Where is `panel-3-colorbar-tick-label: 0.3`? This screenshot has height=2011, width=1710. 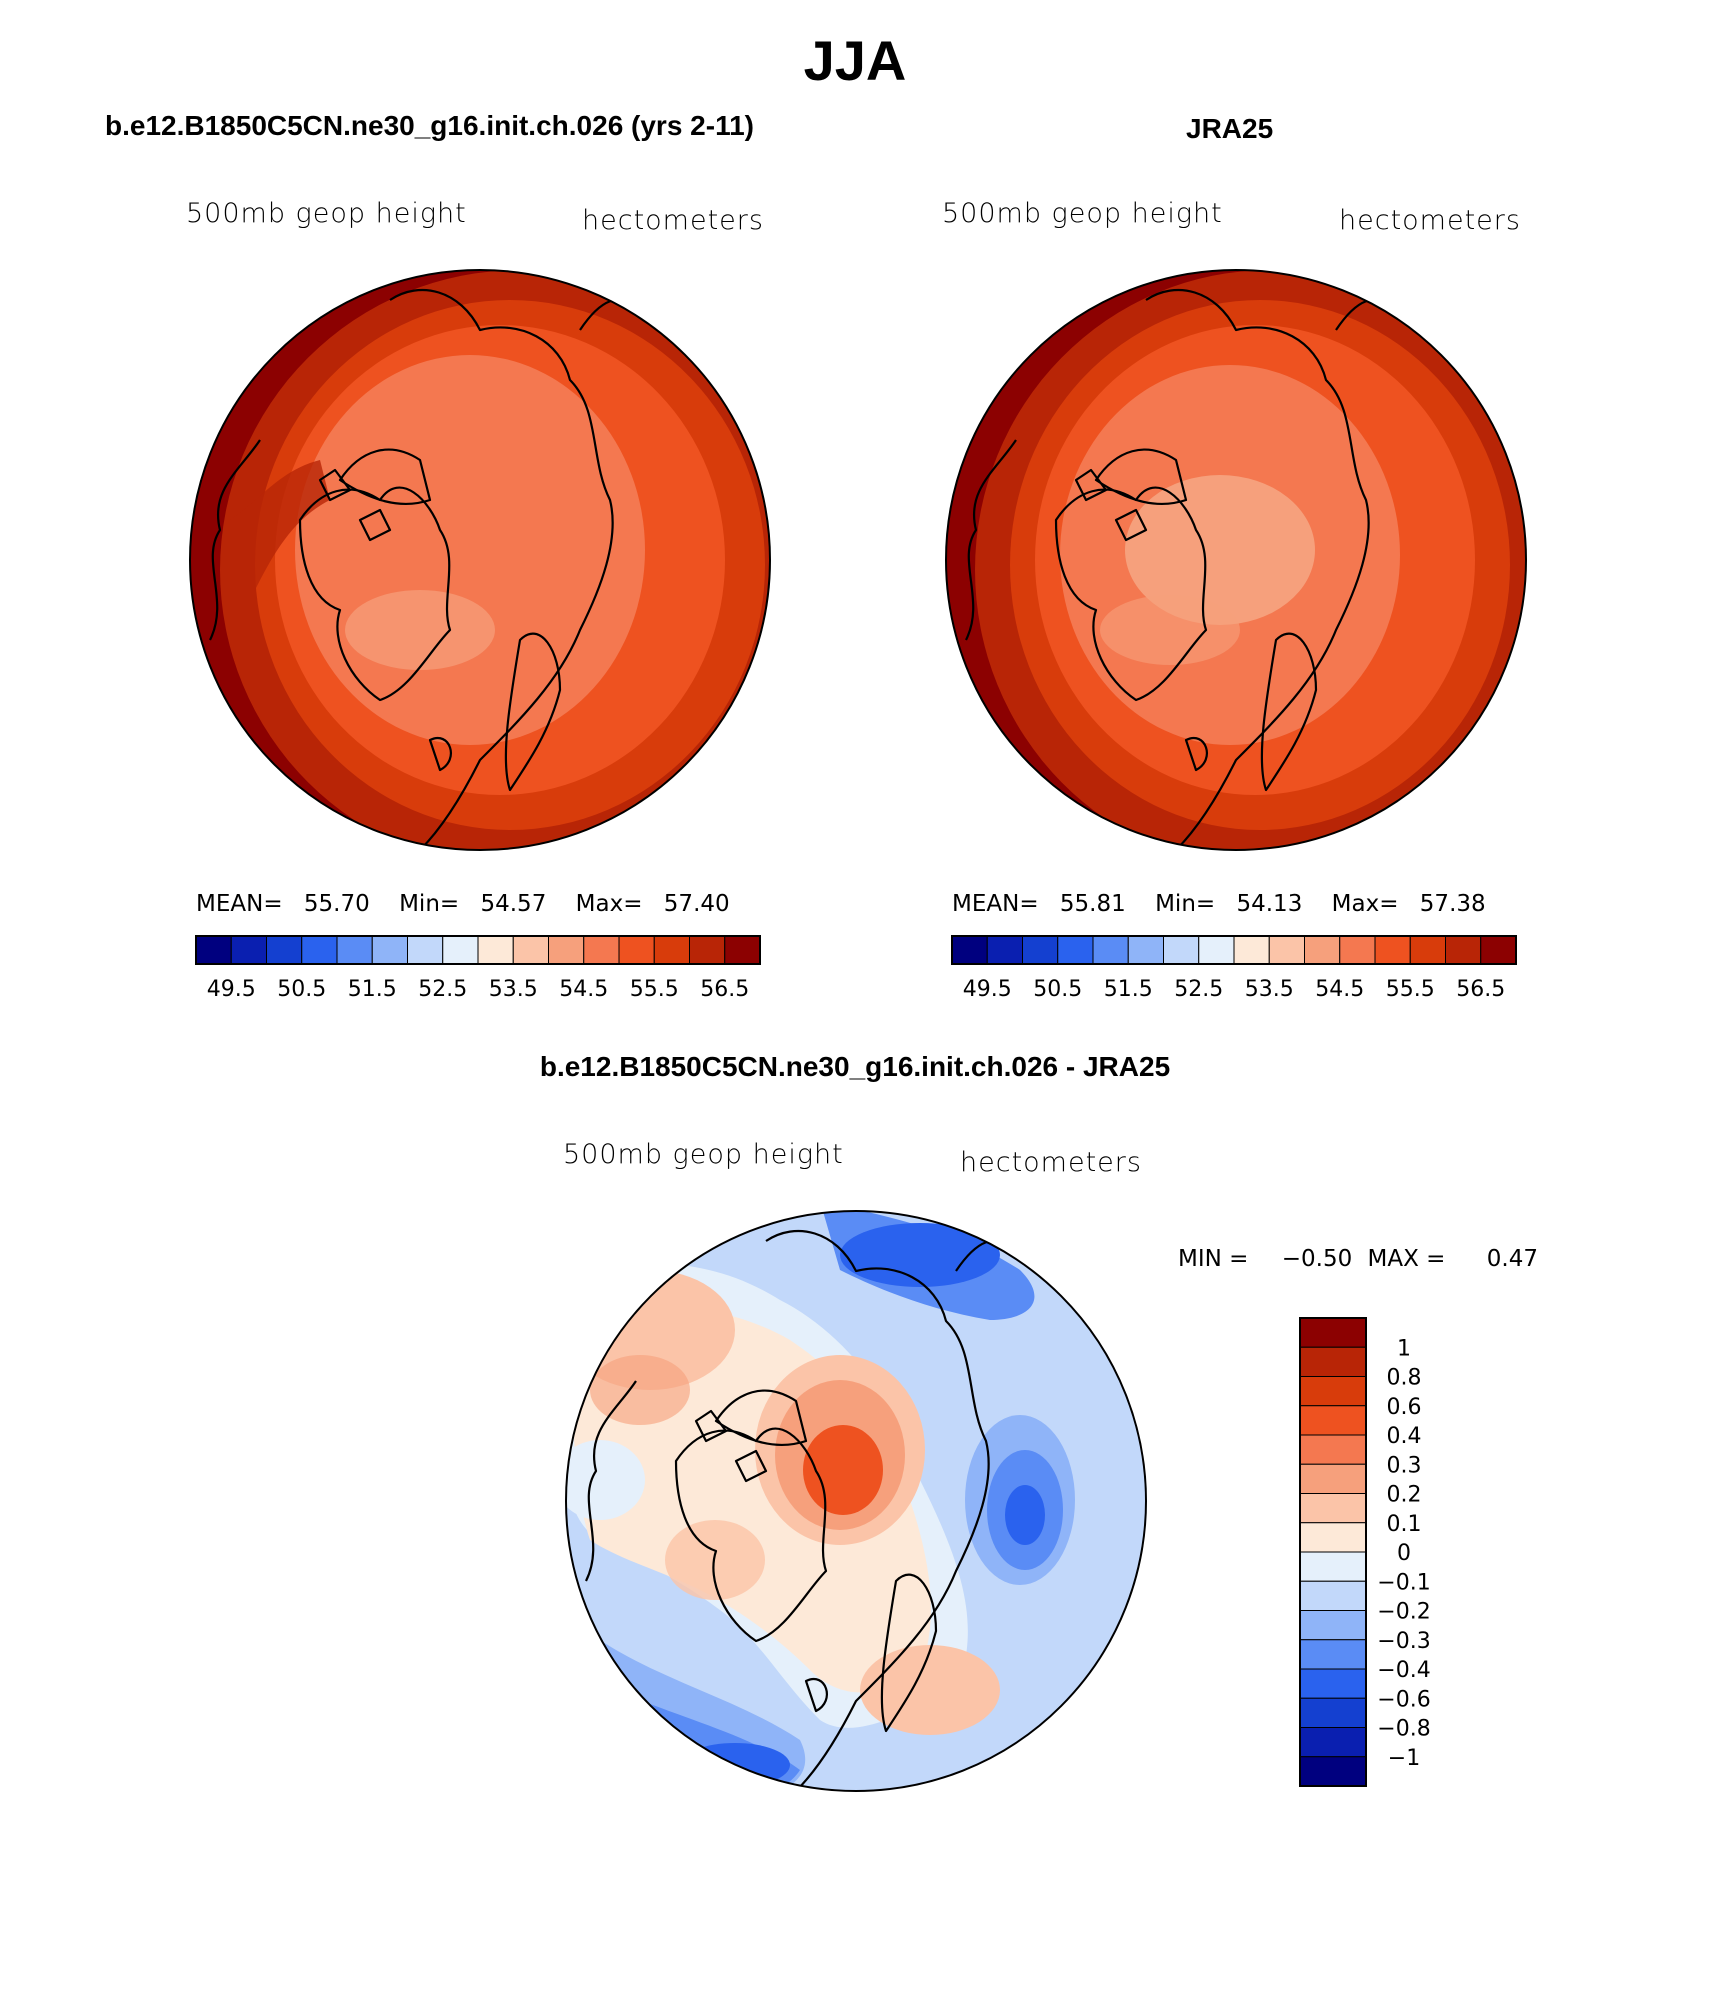 panel-3-colorbar-tick-label: 0.3 is located at coordinates (1404, 1465).